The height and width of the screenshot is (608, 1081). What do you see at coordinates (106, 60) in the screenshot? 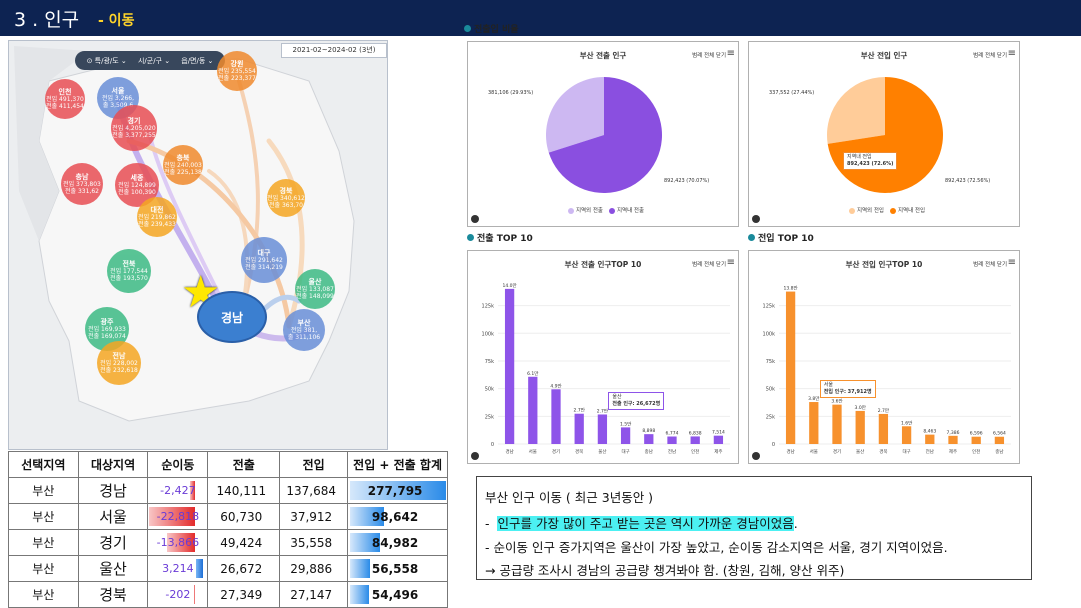
I see `filter-province: ⊙ 특/광/도 ⌄` at bounding box center [106, 60].